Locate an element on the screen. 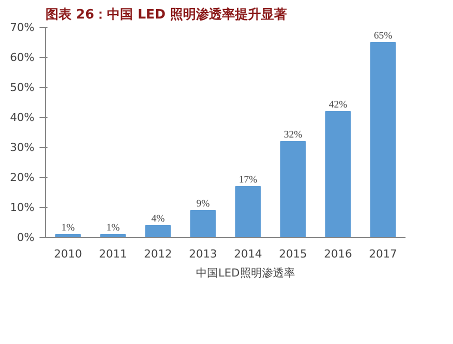  y-tick-label: 70% is located at coordinates (22, 27).